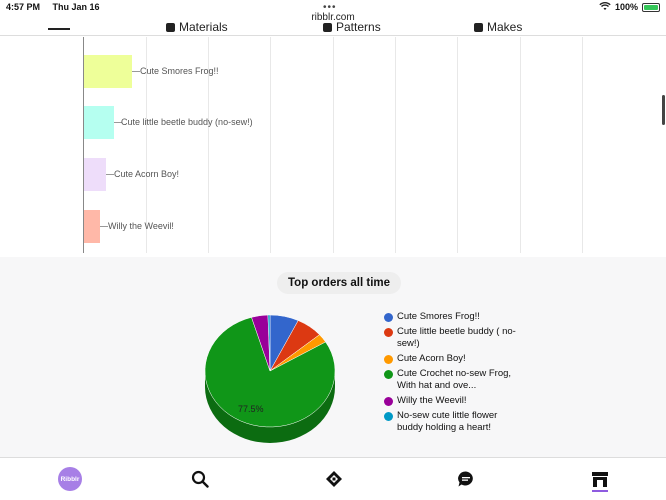  I want to click on tab-explore, so click(334, 479).